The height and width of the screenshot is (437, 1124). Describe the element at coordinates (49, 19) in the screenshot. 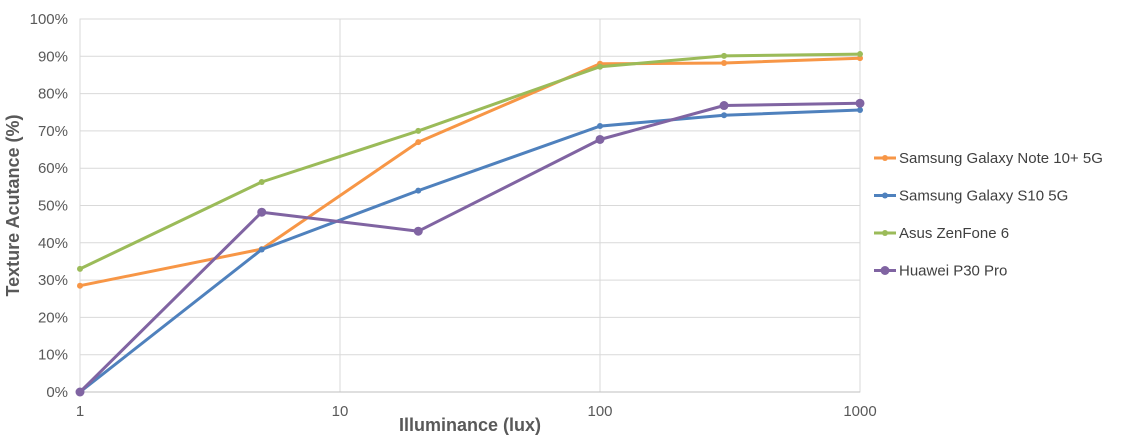

I see `y-tick-label: 100%` at that location.